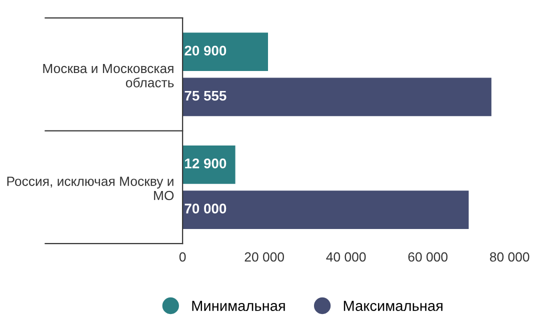  What do you see at coordinates (393, 305) in the screenshot?
I see `legend-label: Максимальная` at bounding box center [393, 305].